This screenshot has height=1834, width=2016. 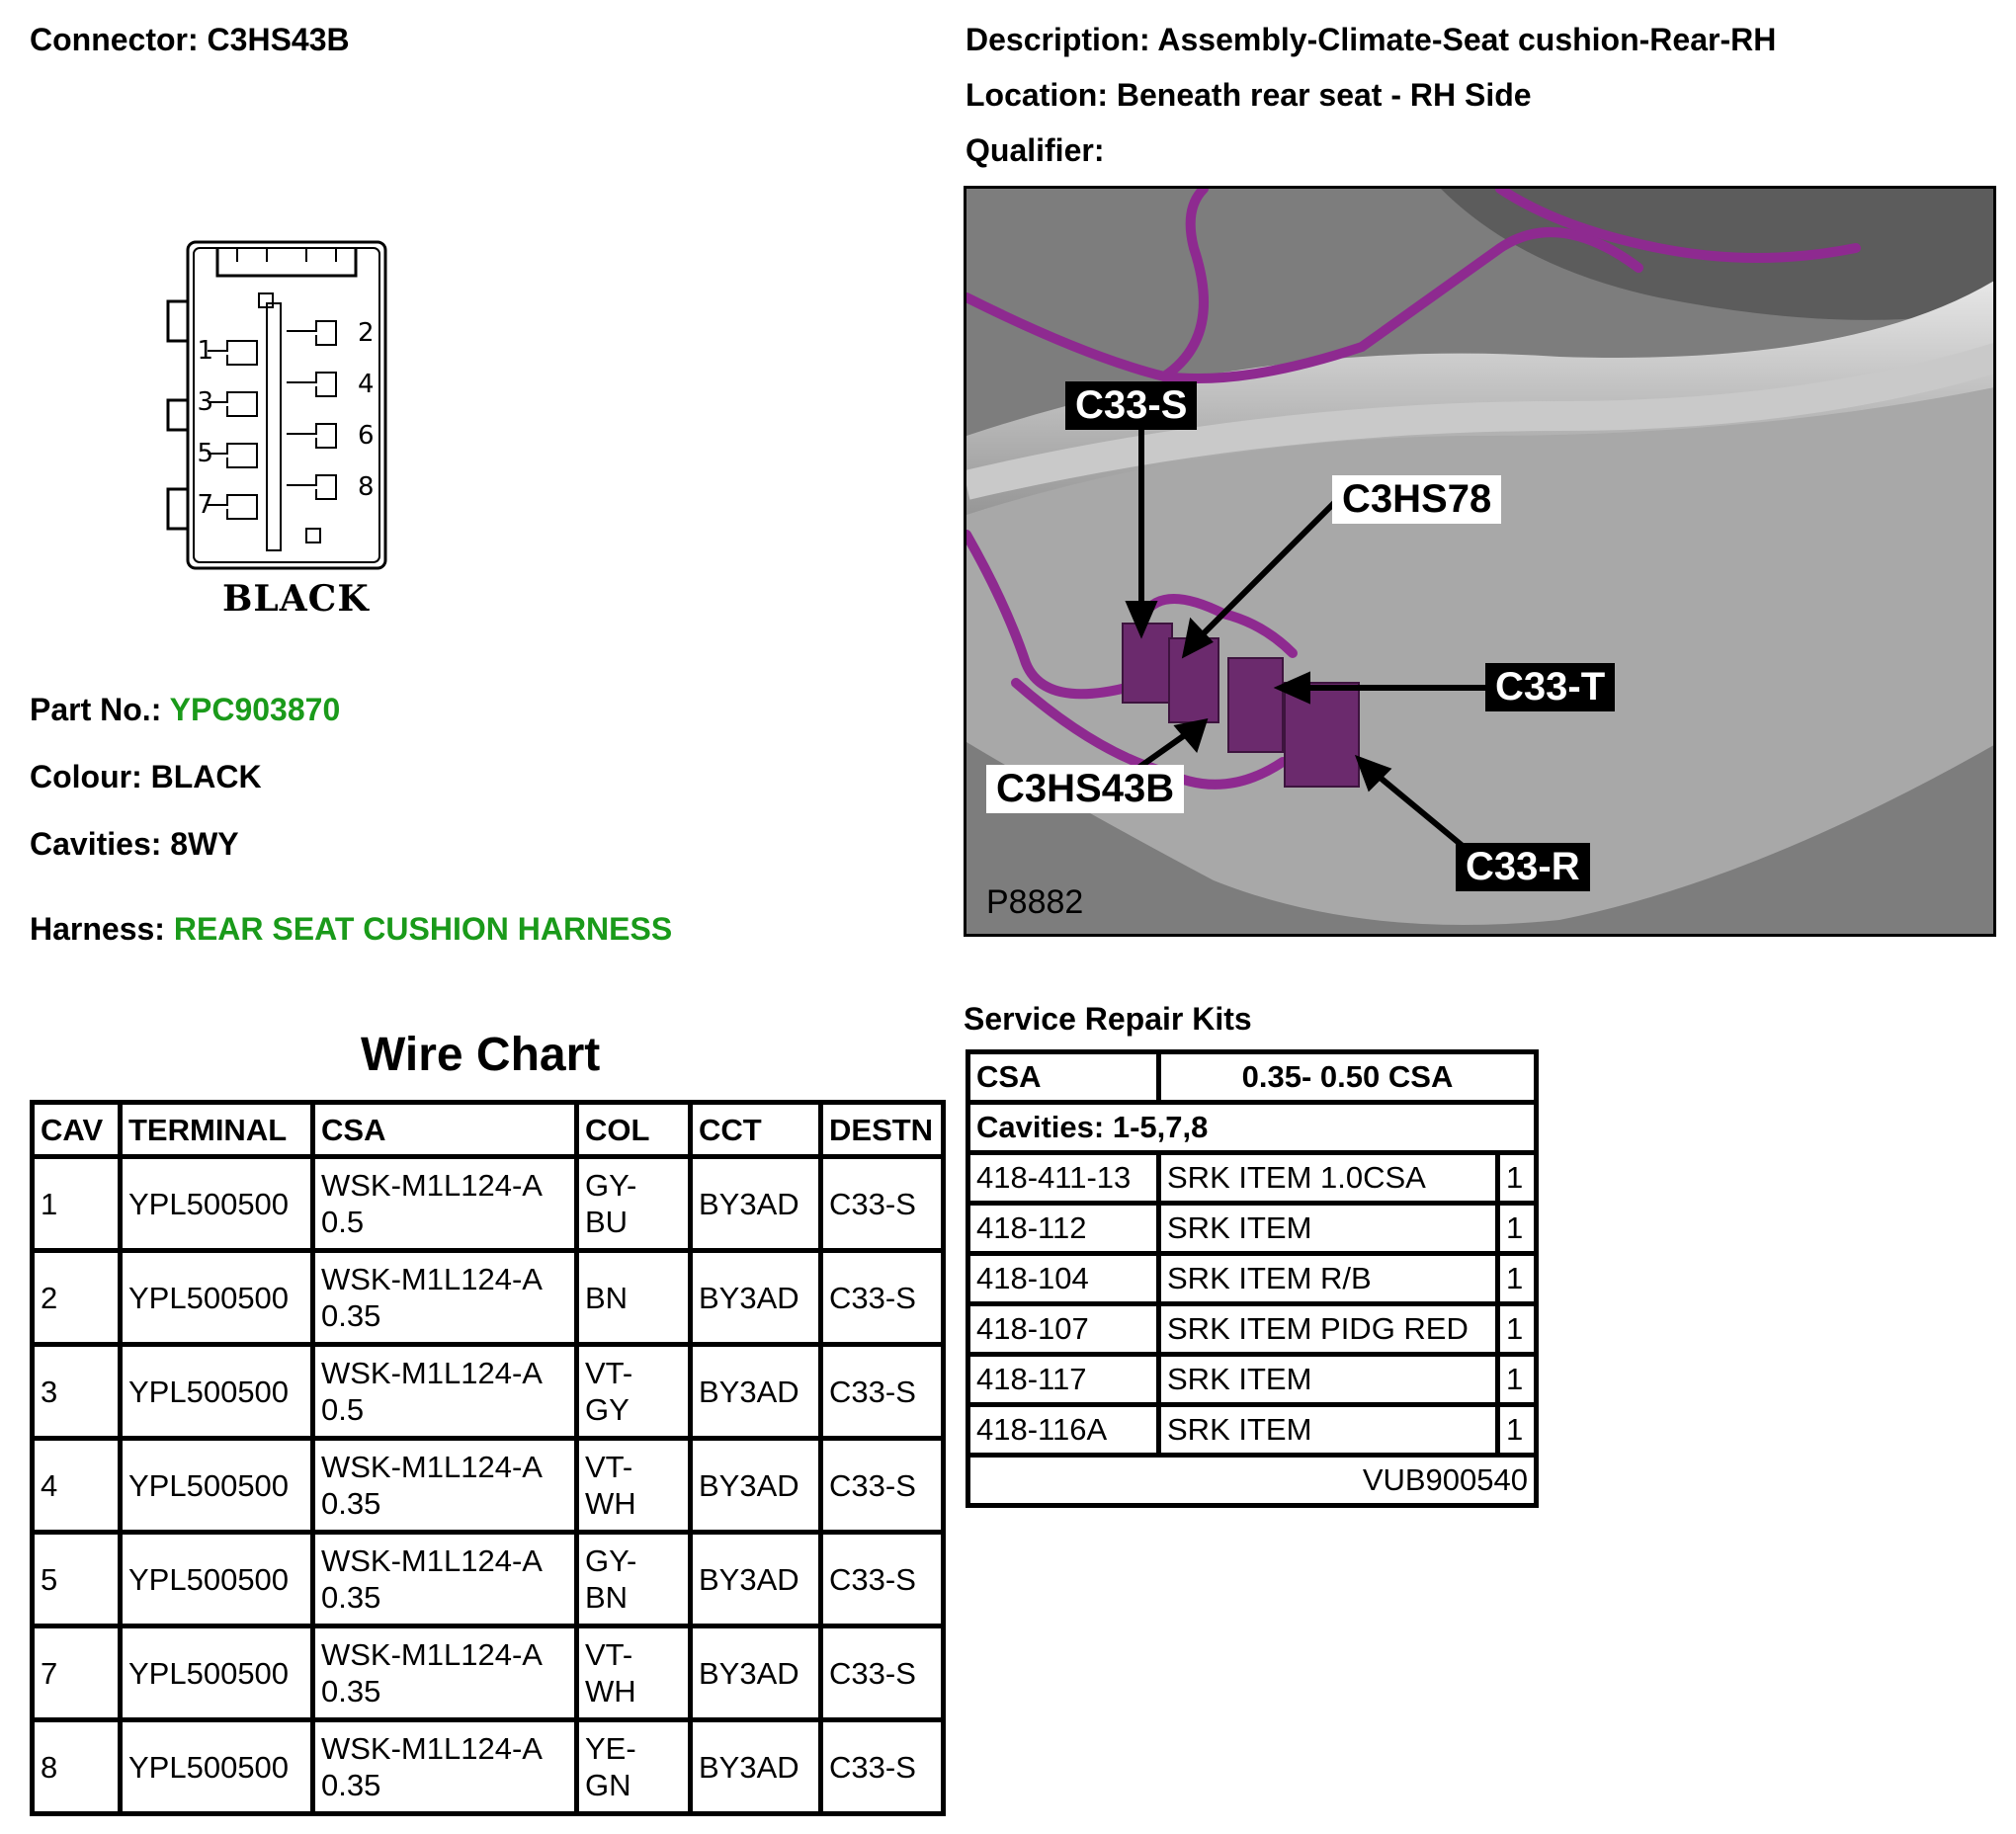 What do you see at coordinates (76, 1297) in the screenshot?
I see `cav-cell: 2` at bounding box center [76, 1297].